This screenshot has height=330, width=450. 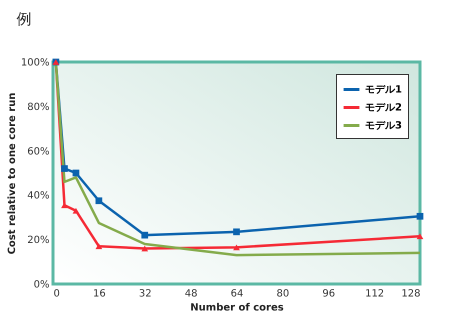 I want to click on y-tick-label: 60%, so click(x=38, y=152).